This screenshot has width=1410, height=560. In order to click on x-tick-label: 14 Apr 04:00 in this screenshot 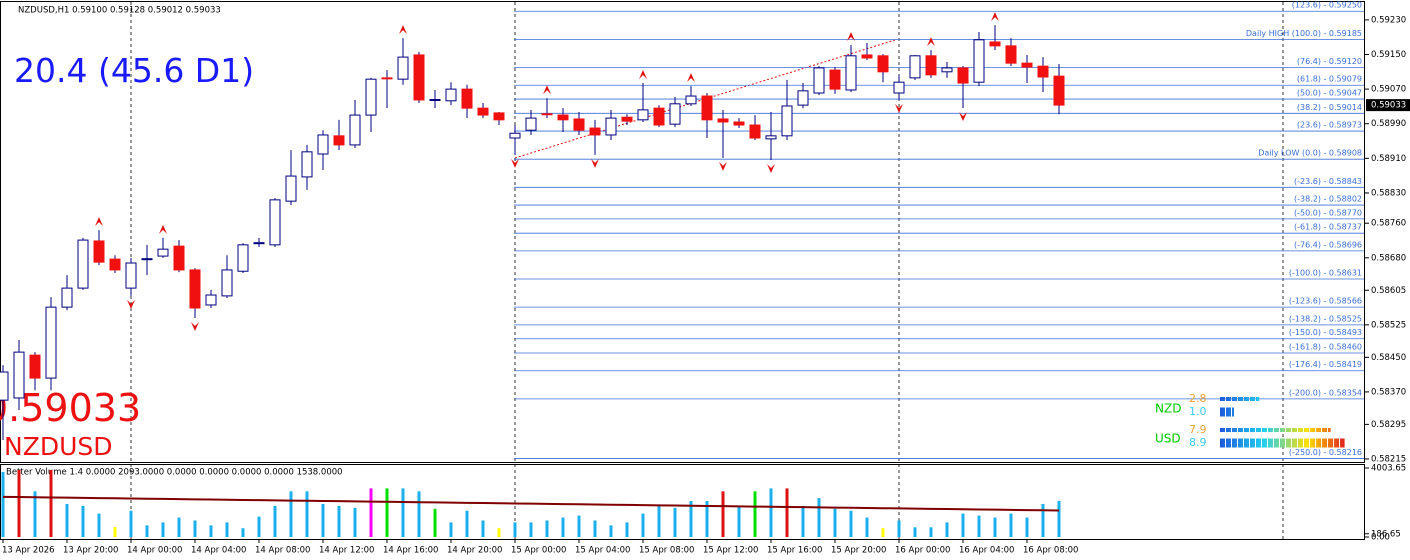, I will do `click(218, 551)`.